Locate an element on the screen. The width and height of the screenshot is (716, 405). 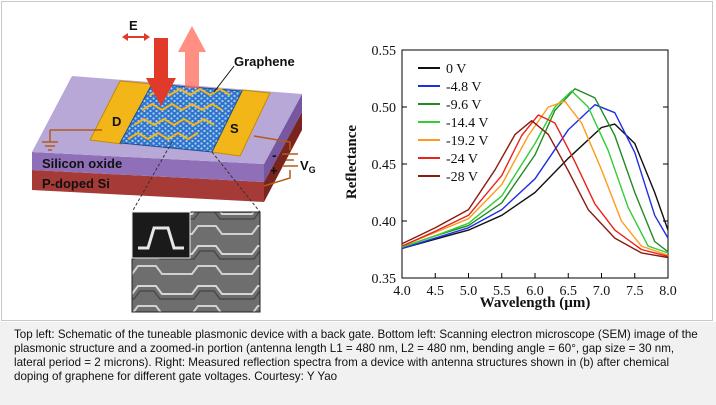
substrate-label: P-doped Si is located at coordinates (76, 183).